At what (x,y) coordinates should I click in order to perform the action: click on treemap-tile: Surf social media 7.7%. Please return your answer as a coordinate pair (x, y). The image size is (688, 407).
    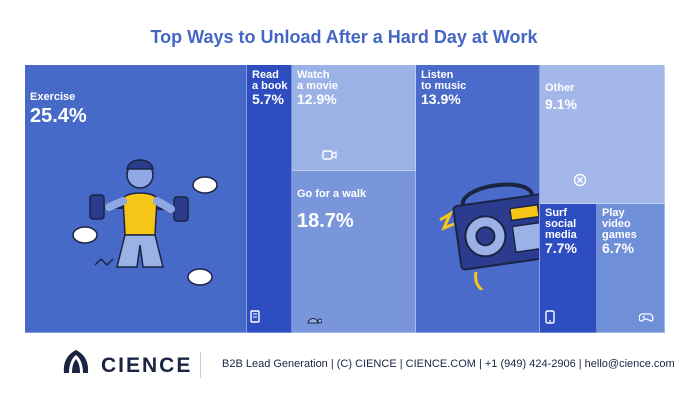
    Looking at the image, I should click on (568, 268).